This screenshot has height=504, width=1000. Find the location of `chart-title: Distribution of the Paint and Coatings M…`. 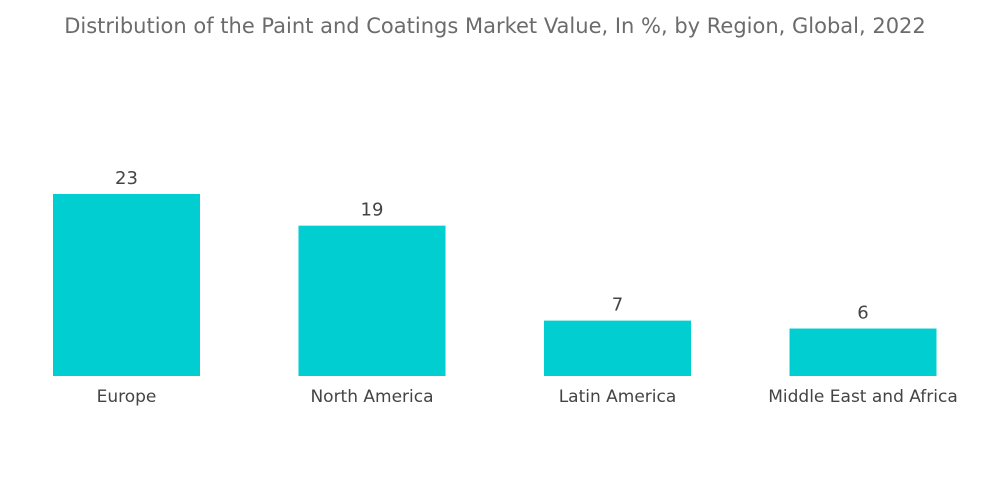

chart-title: Distribution of the Paint and Coatings M… is located at coordinates (495, 26).